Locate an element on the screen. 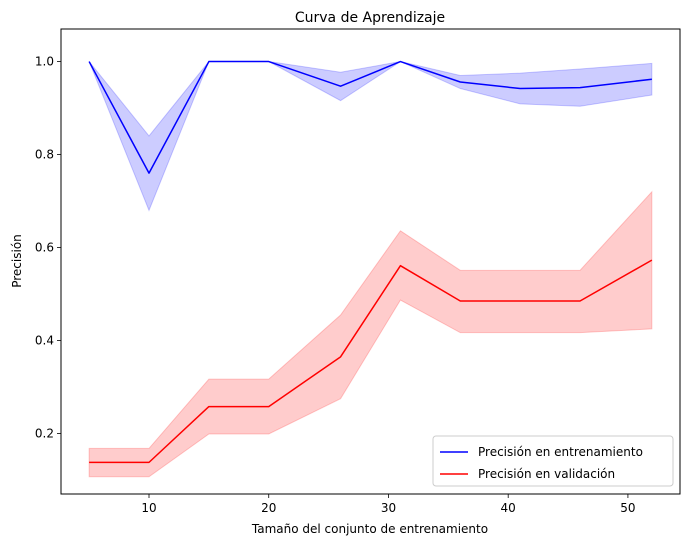 This screenshot has height=547, width=691. x-axis-ticks: 10 20 30 40 50 is located at coordinates (388, 504).